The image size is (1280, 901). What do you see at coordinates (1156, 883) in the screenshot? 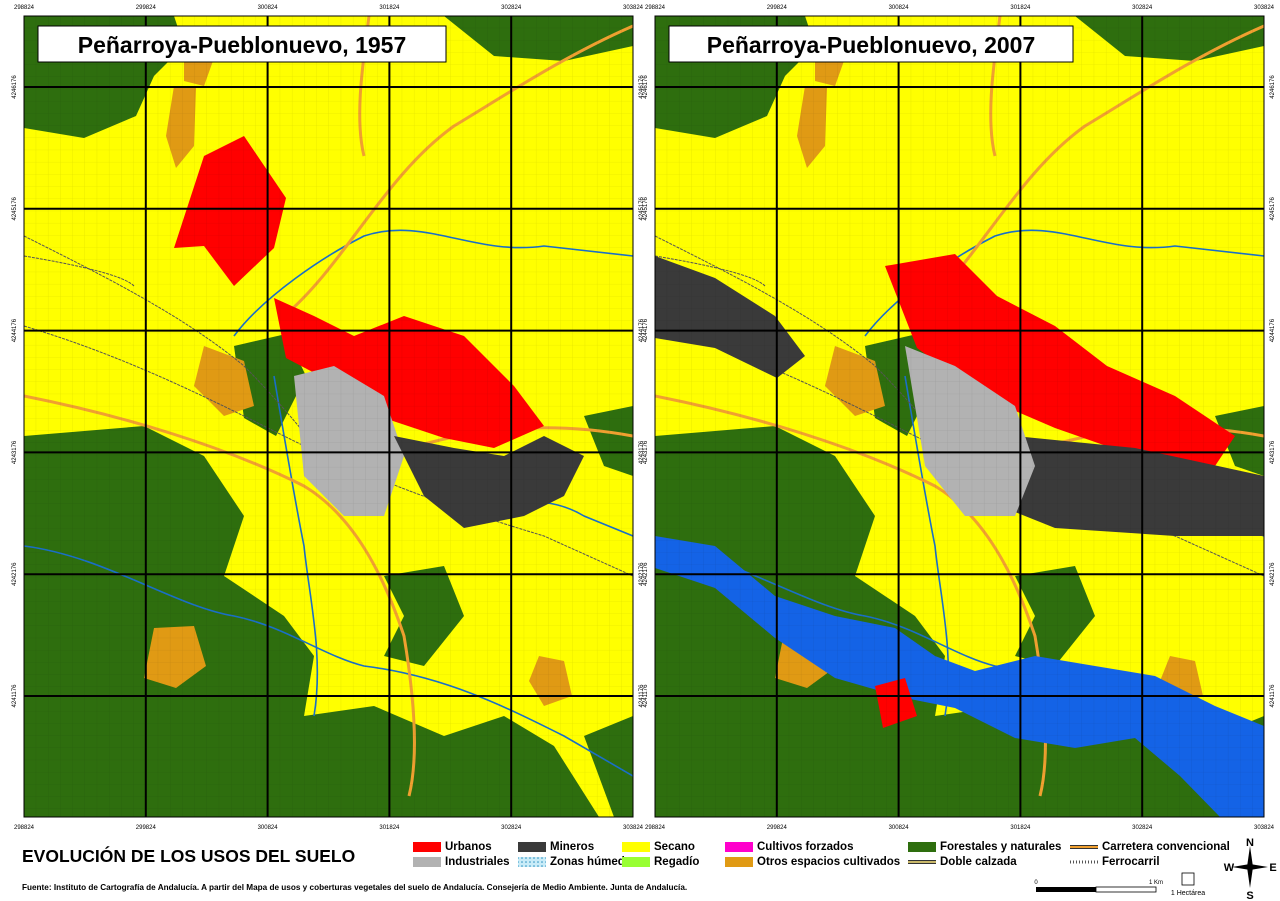
I see `scale-end: 1 Km` at bounding box center [1156, 883].